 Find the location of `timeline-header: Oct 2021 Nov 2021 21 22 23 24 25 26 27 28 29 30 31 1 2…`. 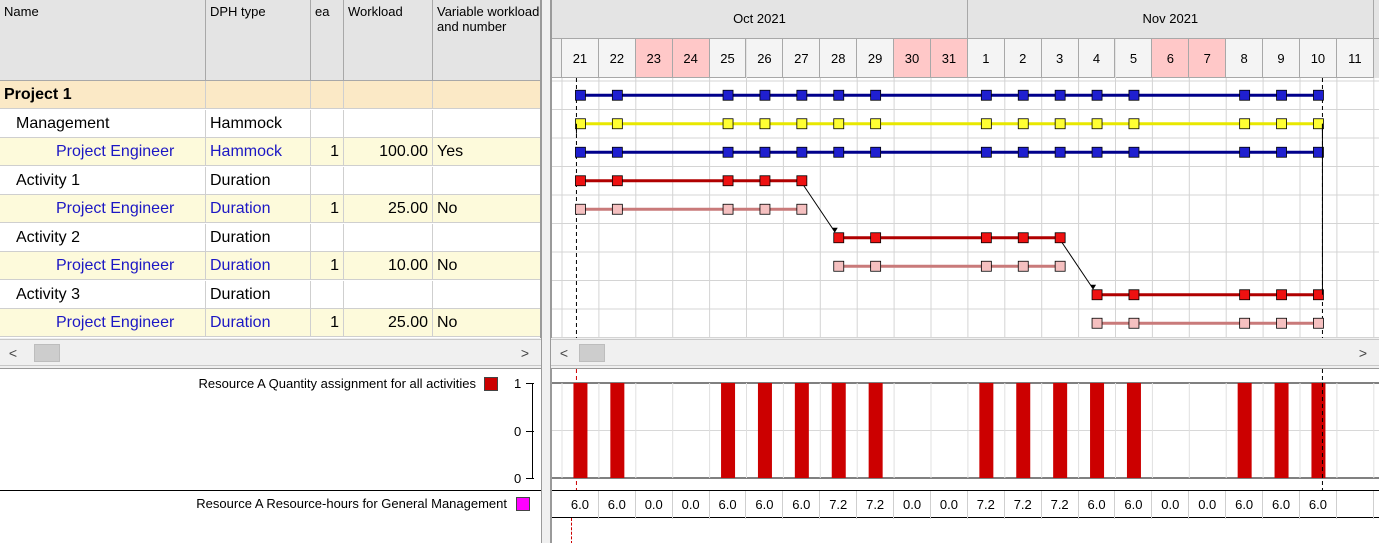

timeline-header: Oct 2021 Nov 2021 21 22 23 24 25 26 27 28 29 30 31 1 2… is located at coordinates (965, 39).